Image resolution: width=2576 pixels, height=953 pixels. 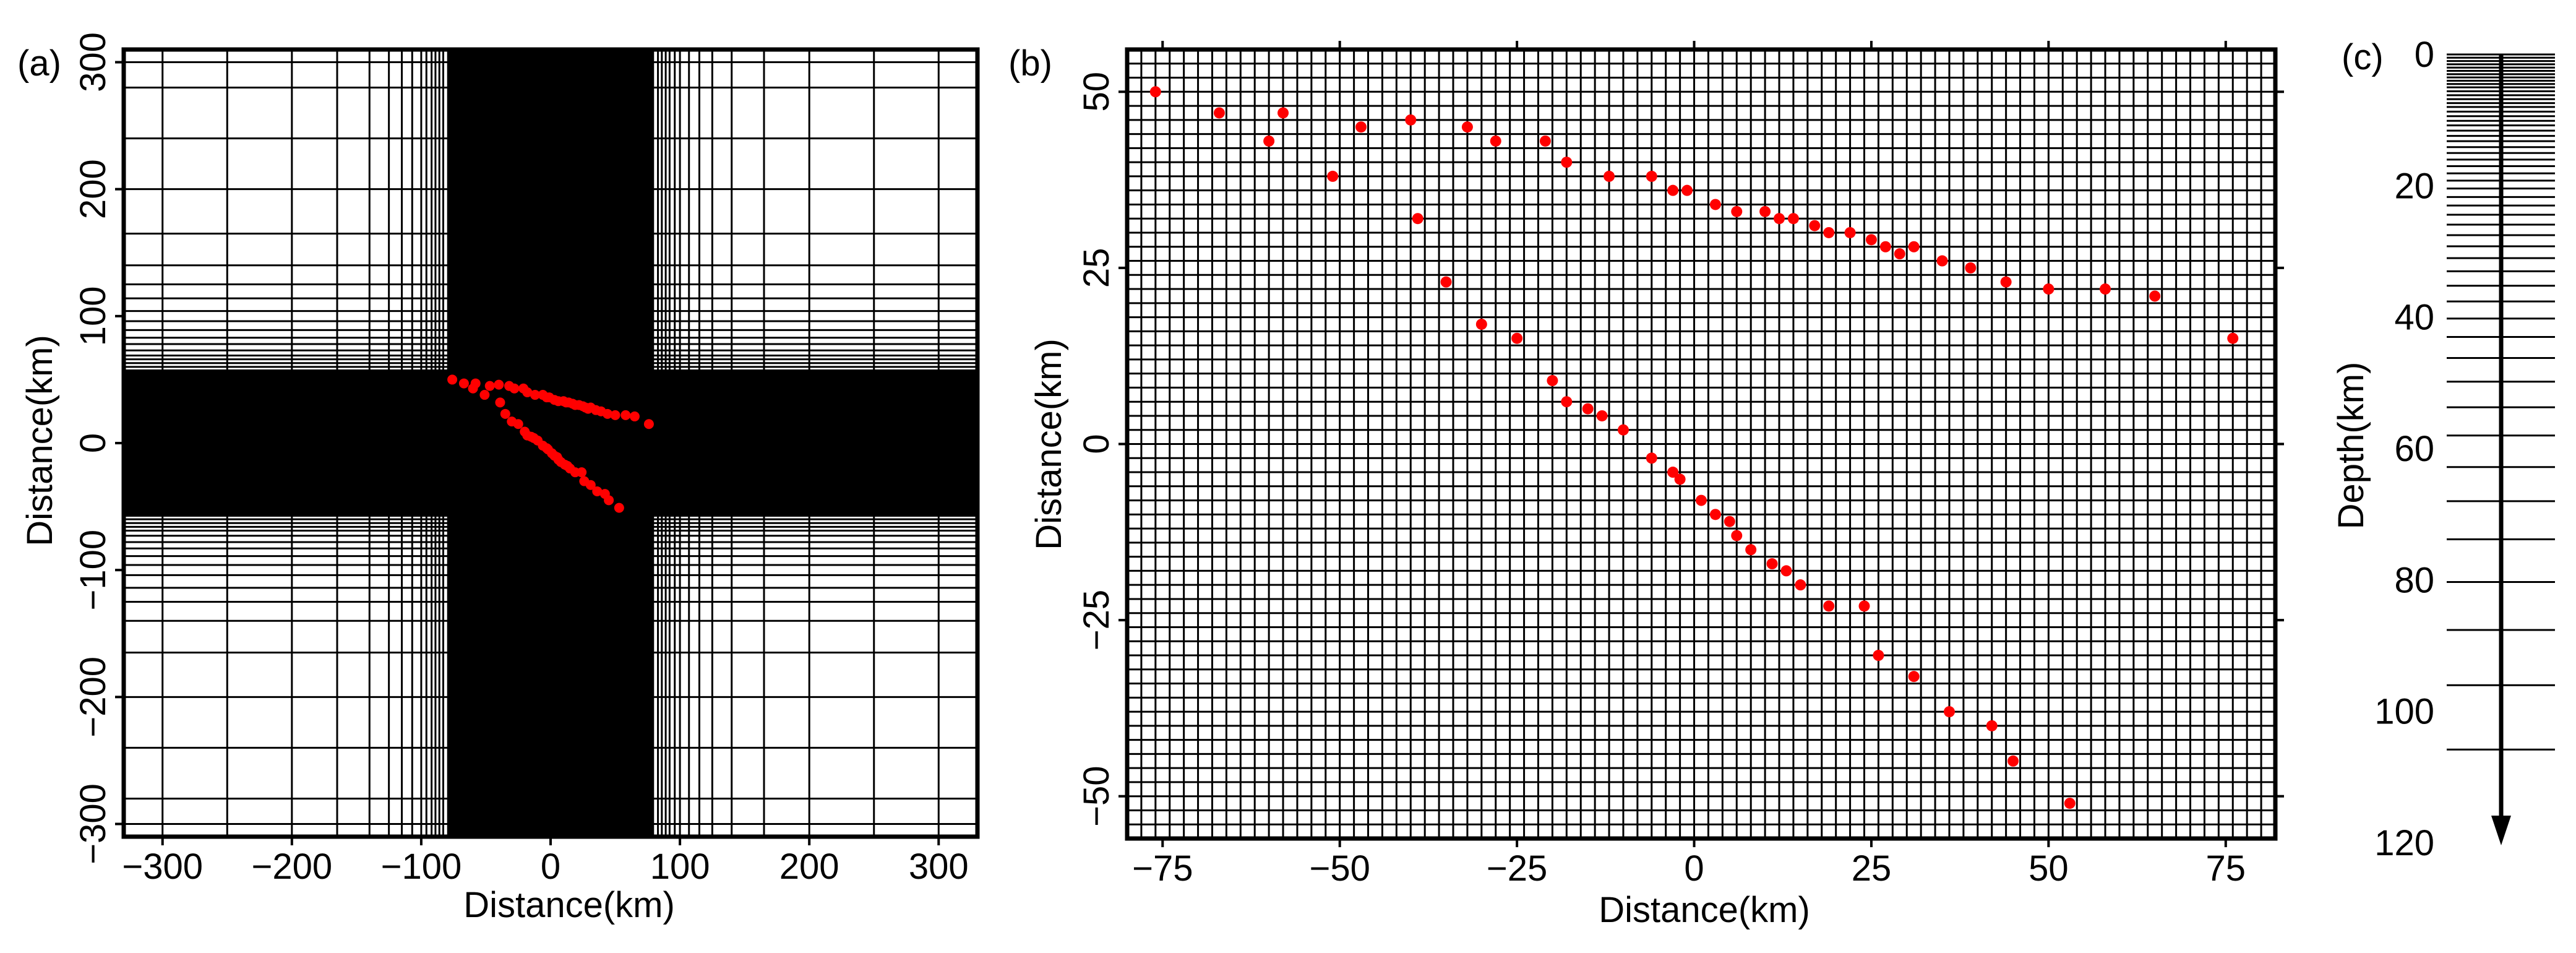 What do you see at coordinates (2363, 57) in the screenshot?
I see `panel-c-label: (c)` at bounding box center [2363, 57].